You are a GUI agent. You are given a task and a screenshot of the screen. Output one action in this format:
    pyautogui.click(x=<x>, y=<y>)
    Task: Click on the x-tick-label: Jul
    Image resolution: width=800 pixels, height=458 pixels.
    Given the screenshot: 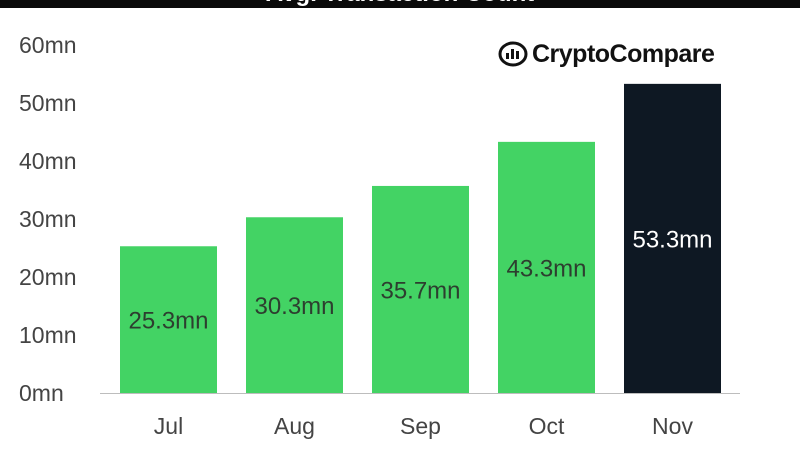 What is the action you would take?
    pyautogui.click(x=168, y=426)
    